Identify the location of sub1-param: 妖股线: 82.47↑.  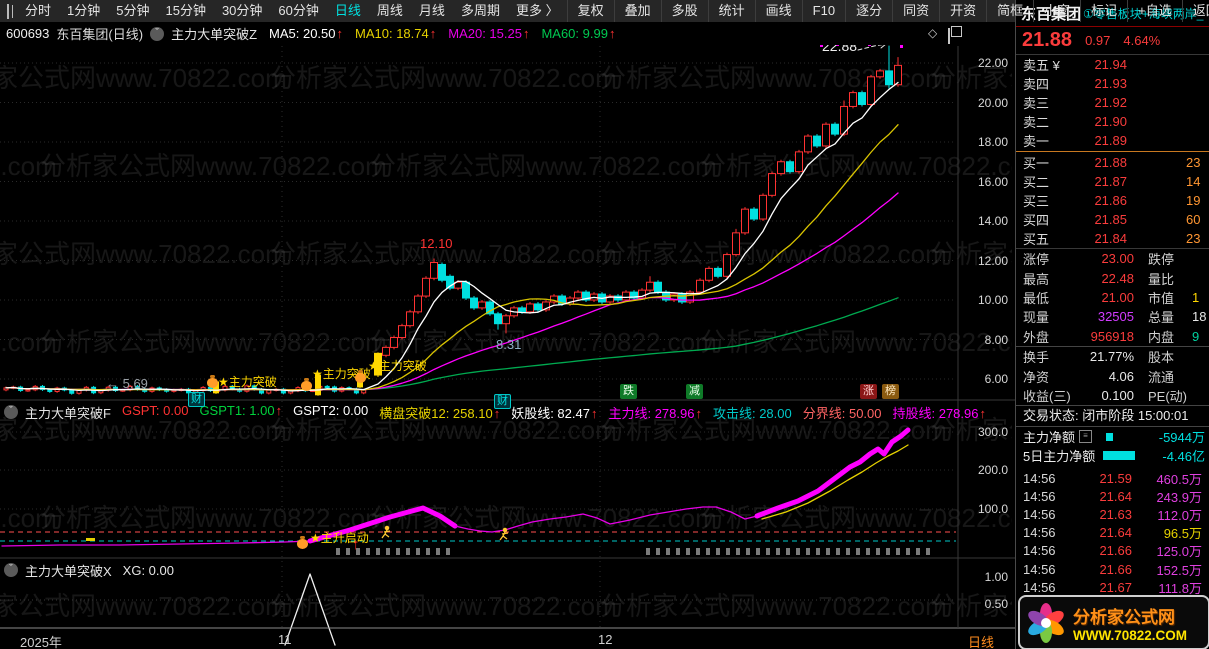
(554, 413).